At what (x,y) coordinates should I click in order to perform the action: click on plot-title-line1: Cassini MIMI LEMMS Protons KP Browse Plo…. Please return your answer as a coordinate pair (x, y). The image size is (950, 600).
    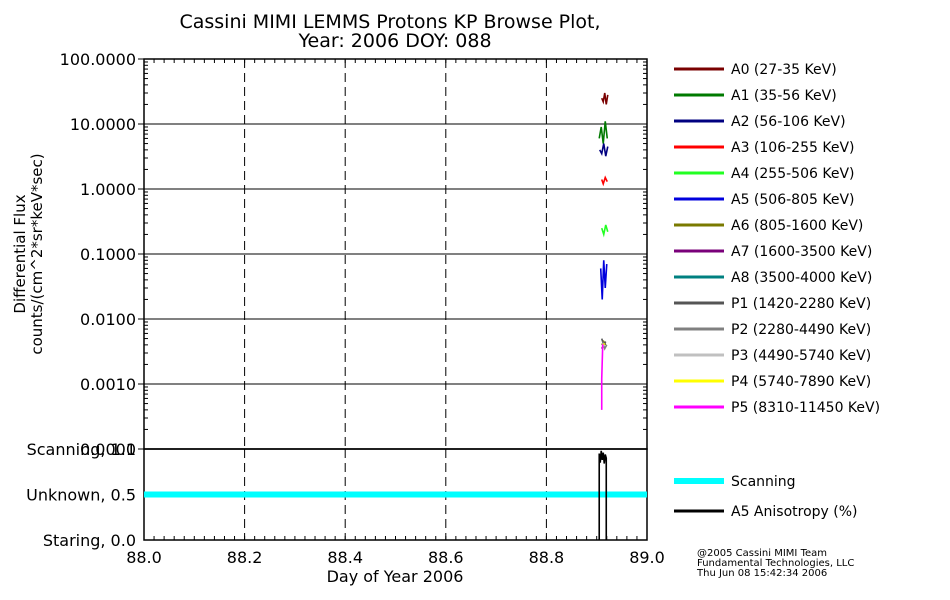
    Looking at the image, I should click on (389, 22).